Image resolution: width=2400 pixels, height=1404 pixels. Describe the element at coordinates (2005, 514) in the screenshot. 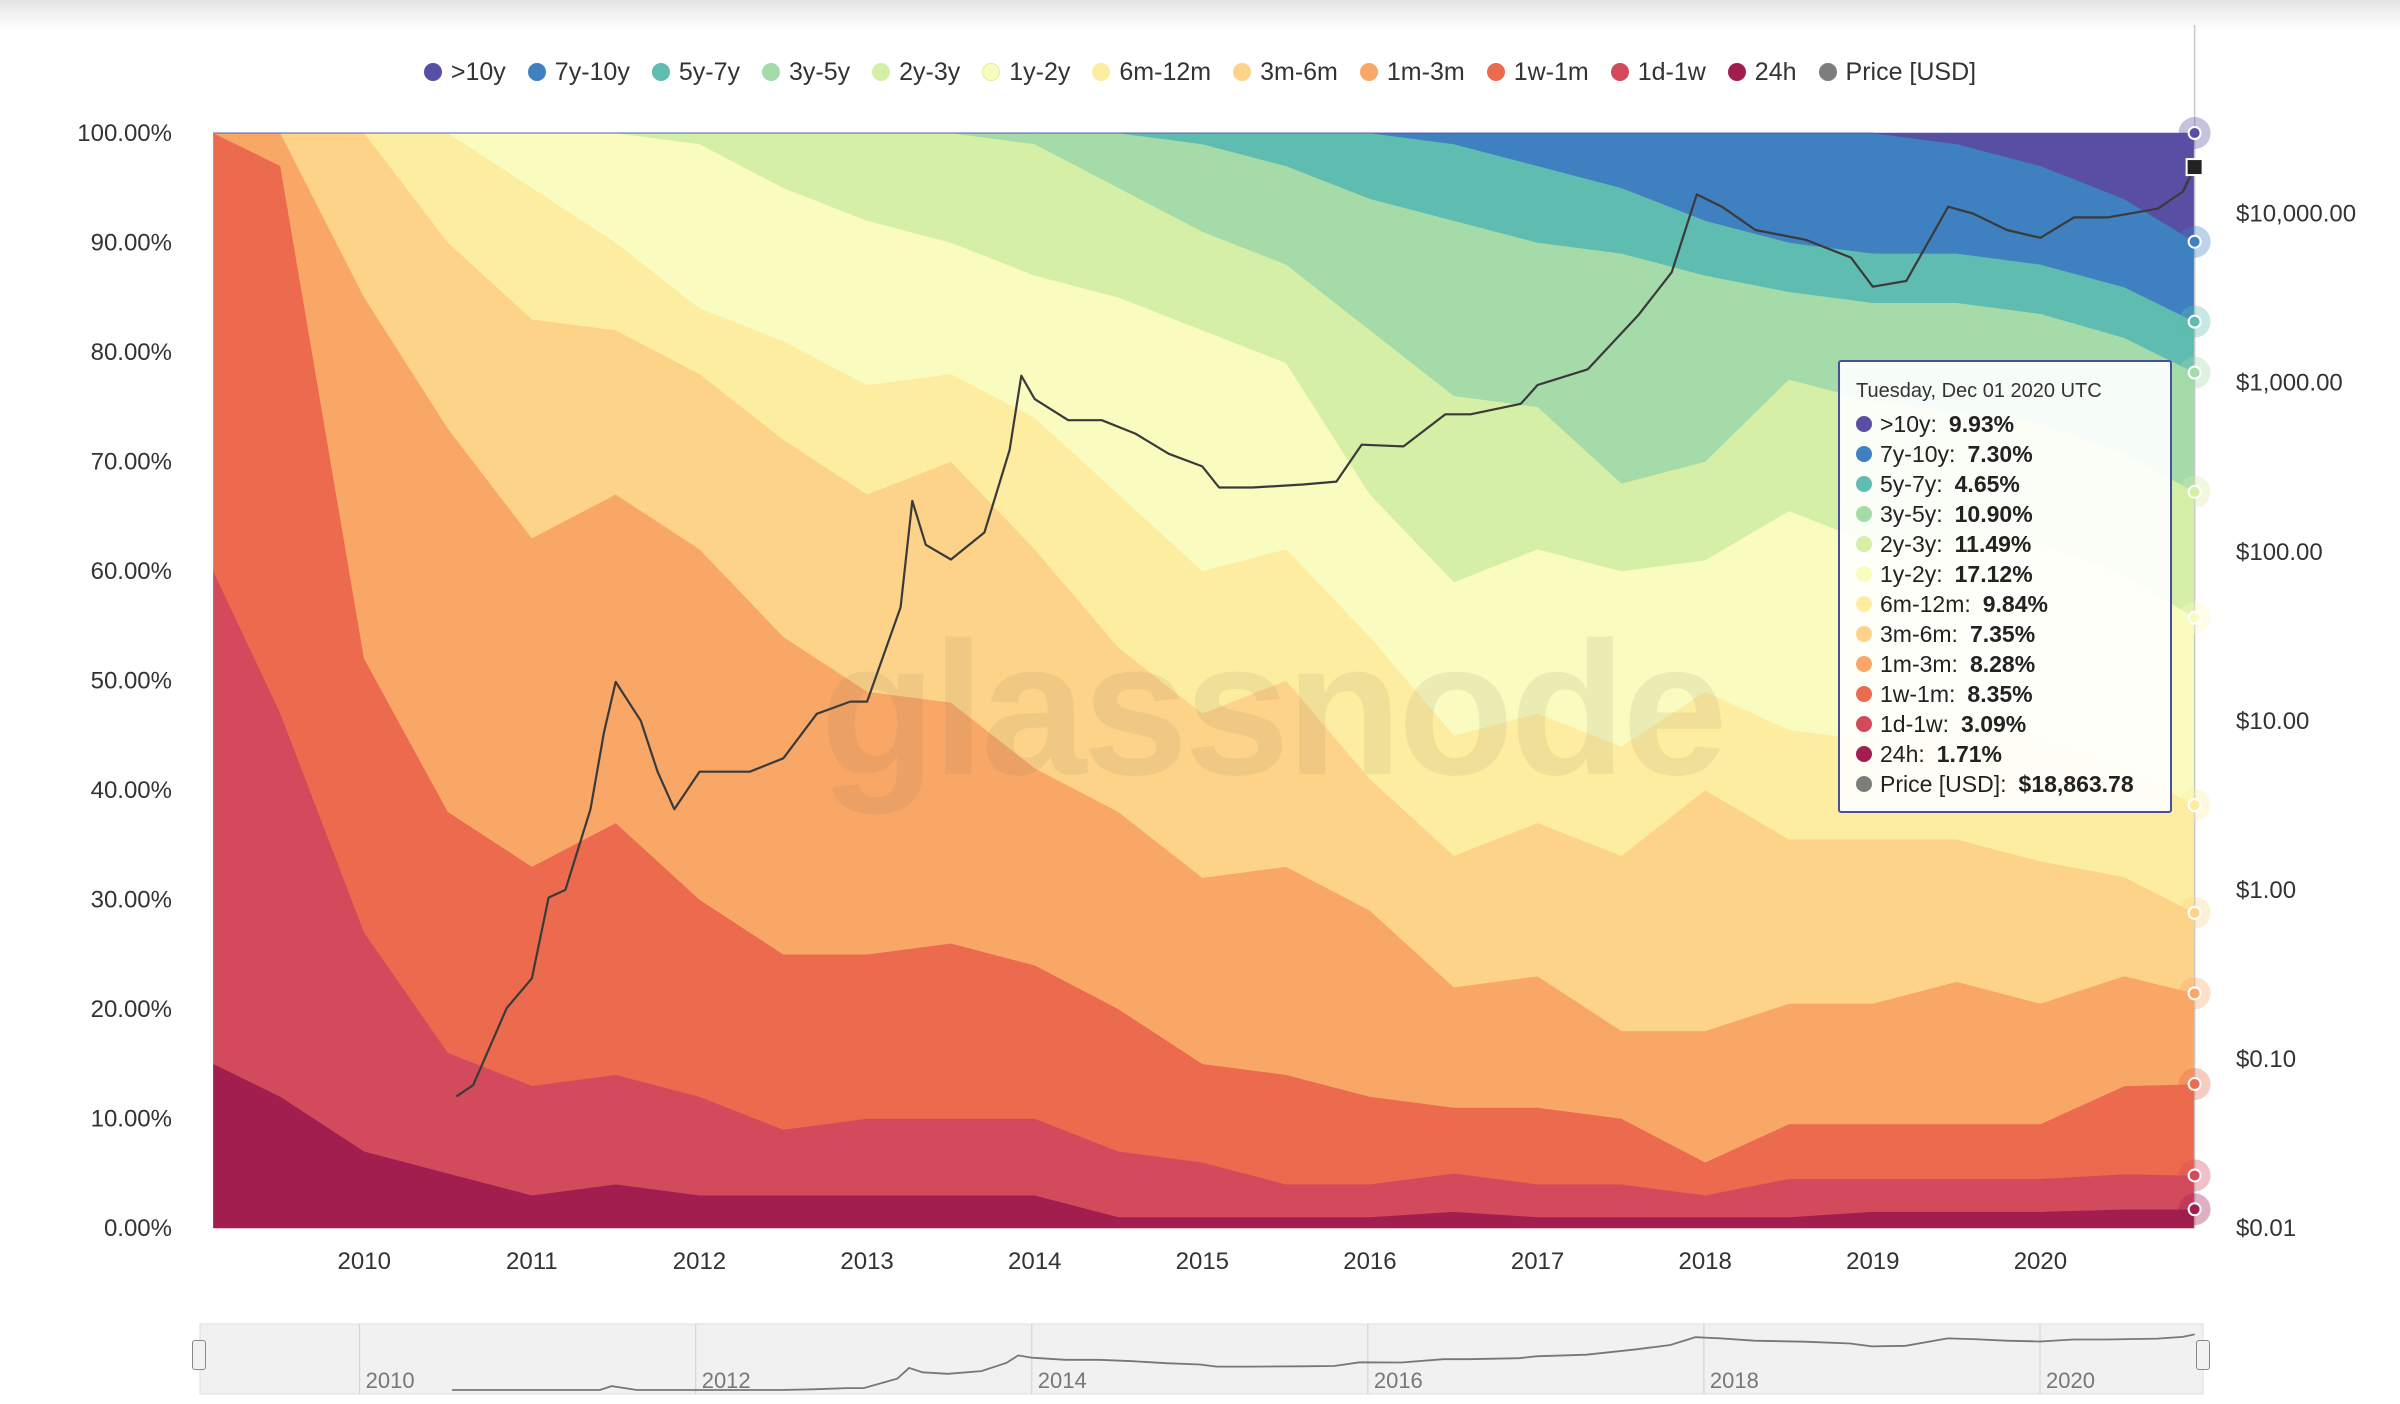

I see `tooltip-row: 3y-5y: 10.90%` at that location.